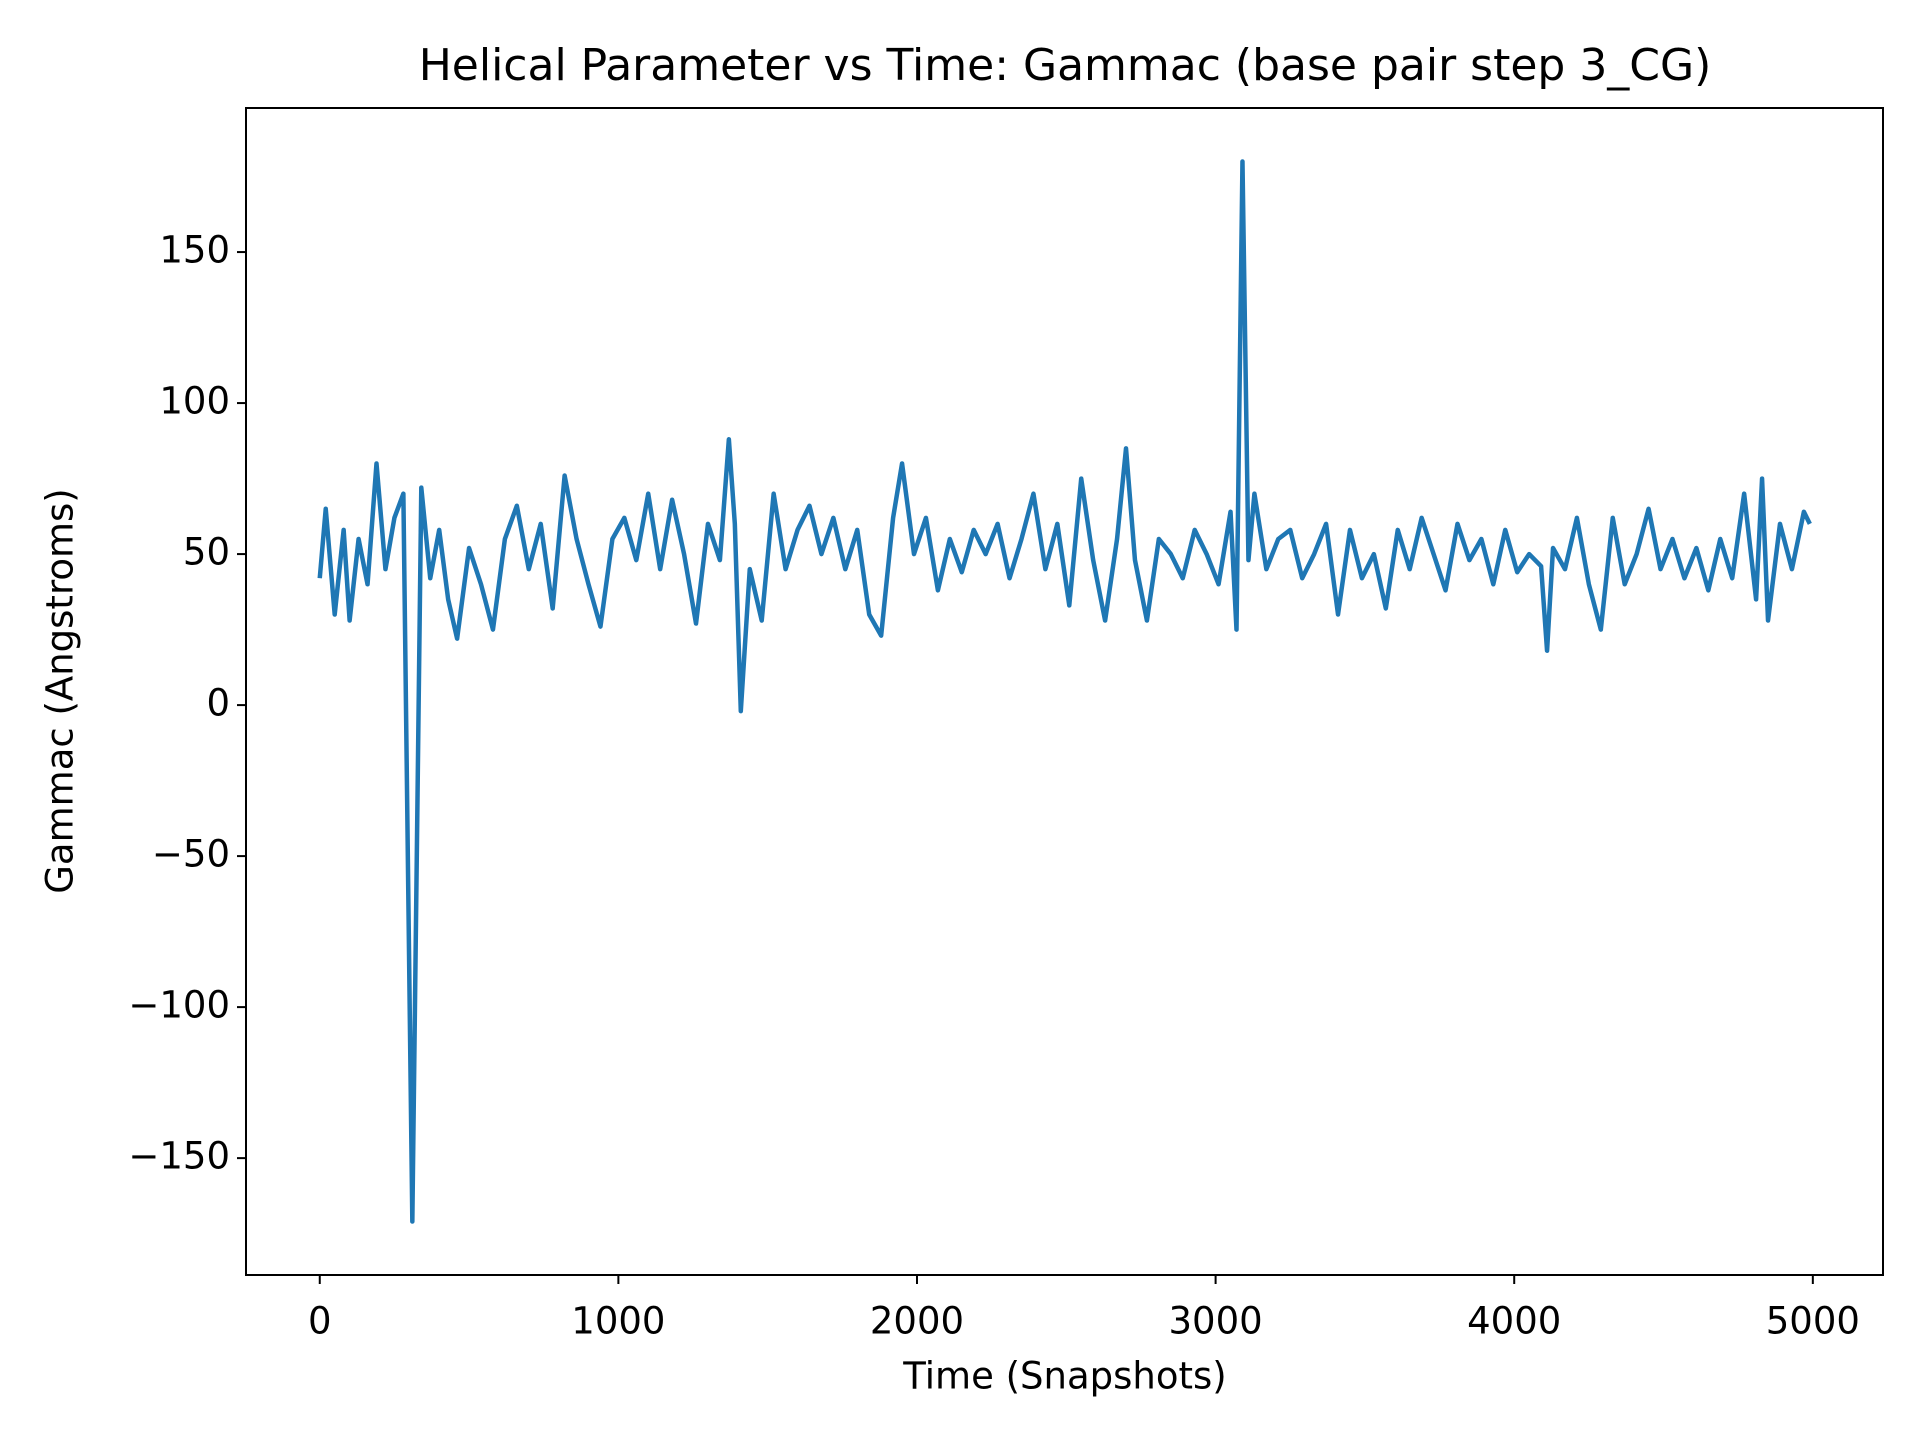 This screenshot has width=1920, height=1440. I want to click on y-tick-label: 0, so click(218, 703).